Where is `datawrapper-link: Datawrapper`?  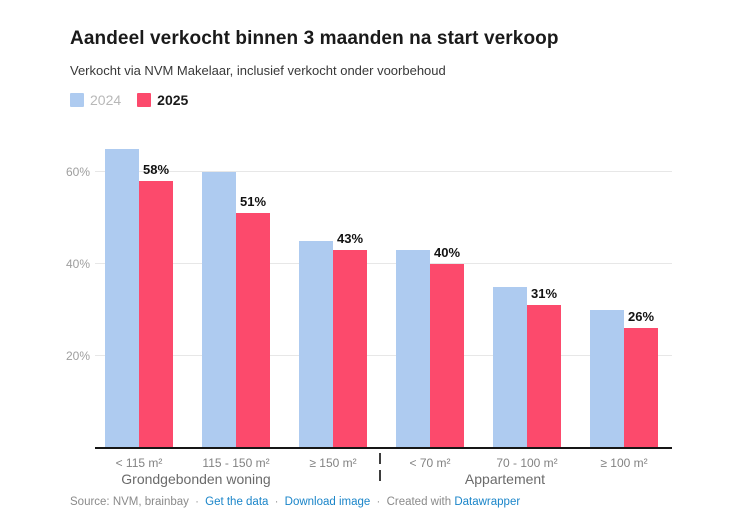 datawrapper-link: Datawrapper is located at coordinates (487, 502).